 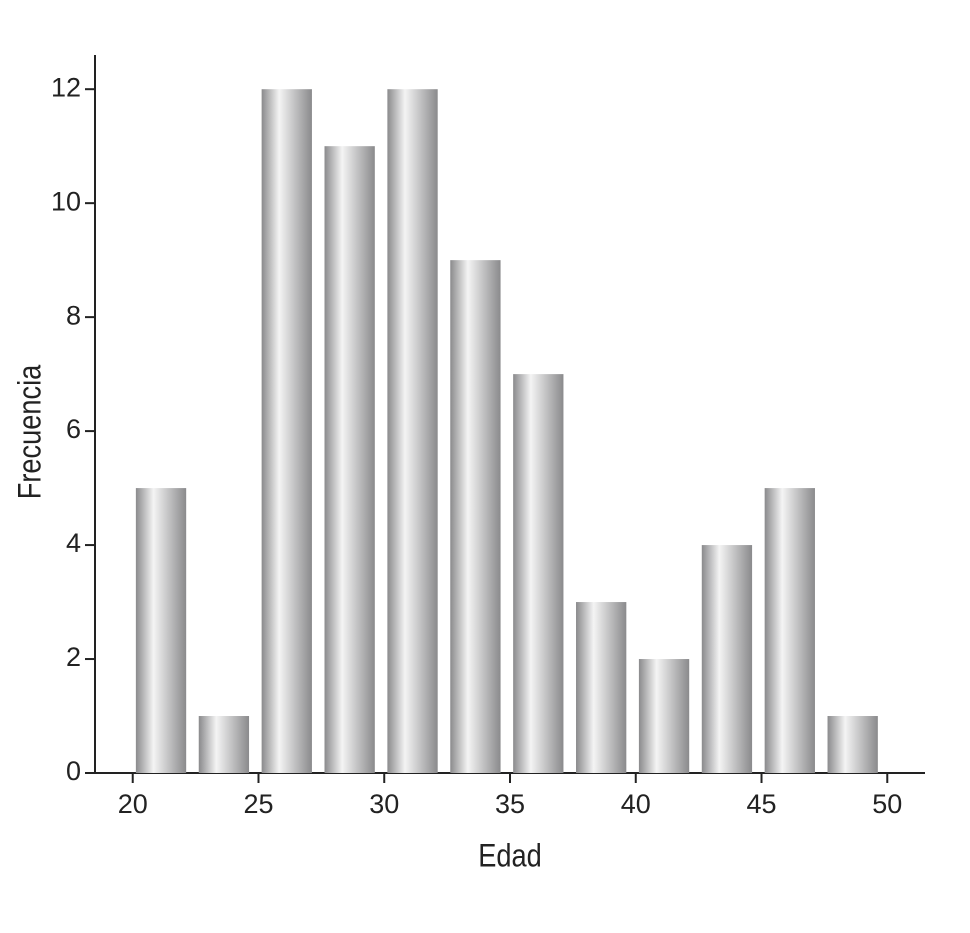 What do you see at coordinates (510, 856) in the screenshot?
I see `x-axis-label: Edad` at bounding box center [510, 856].